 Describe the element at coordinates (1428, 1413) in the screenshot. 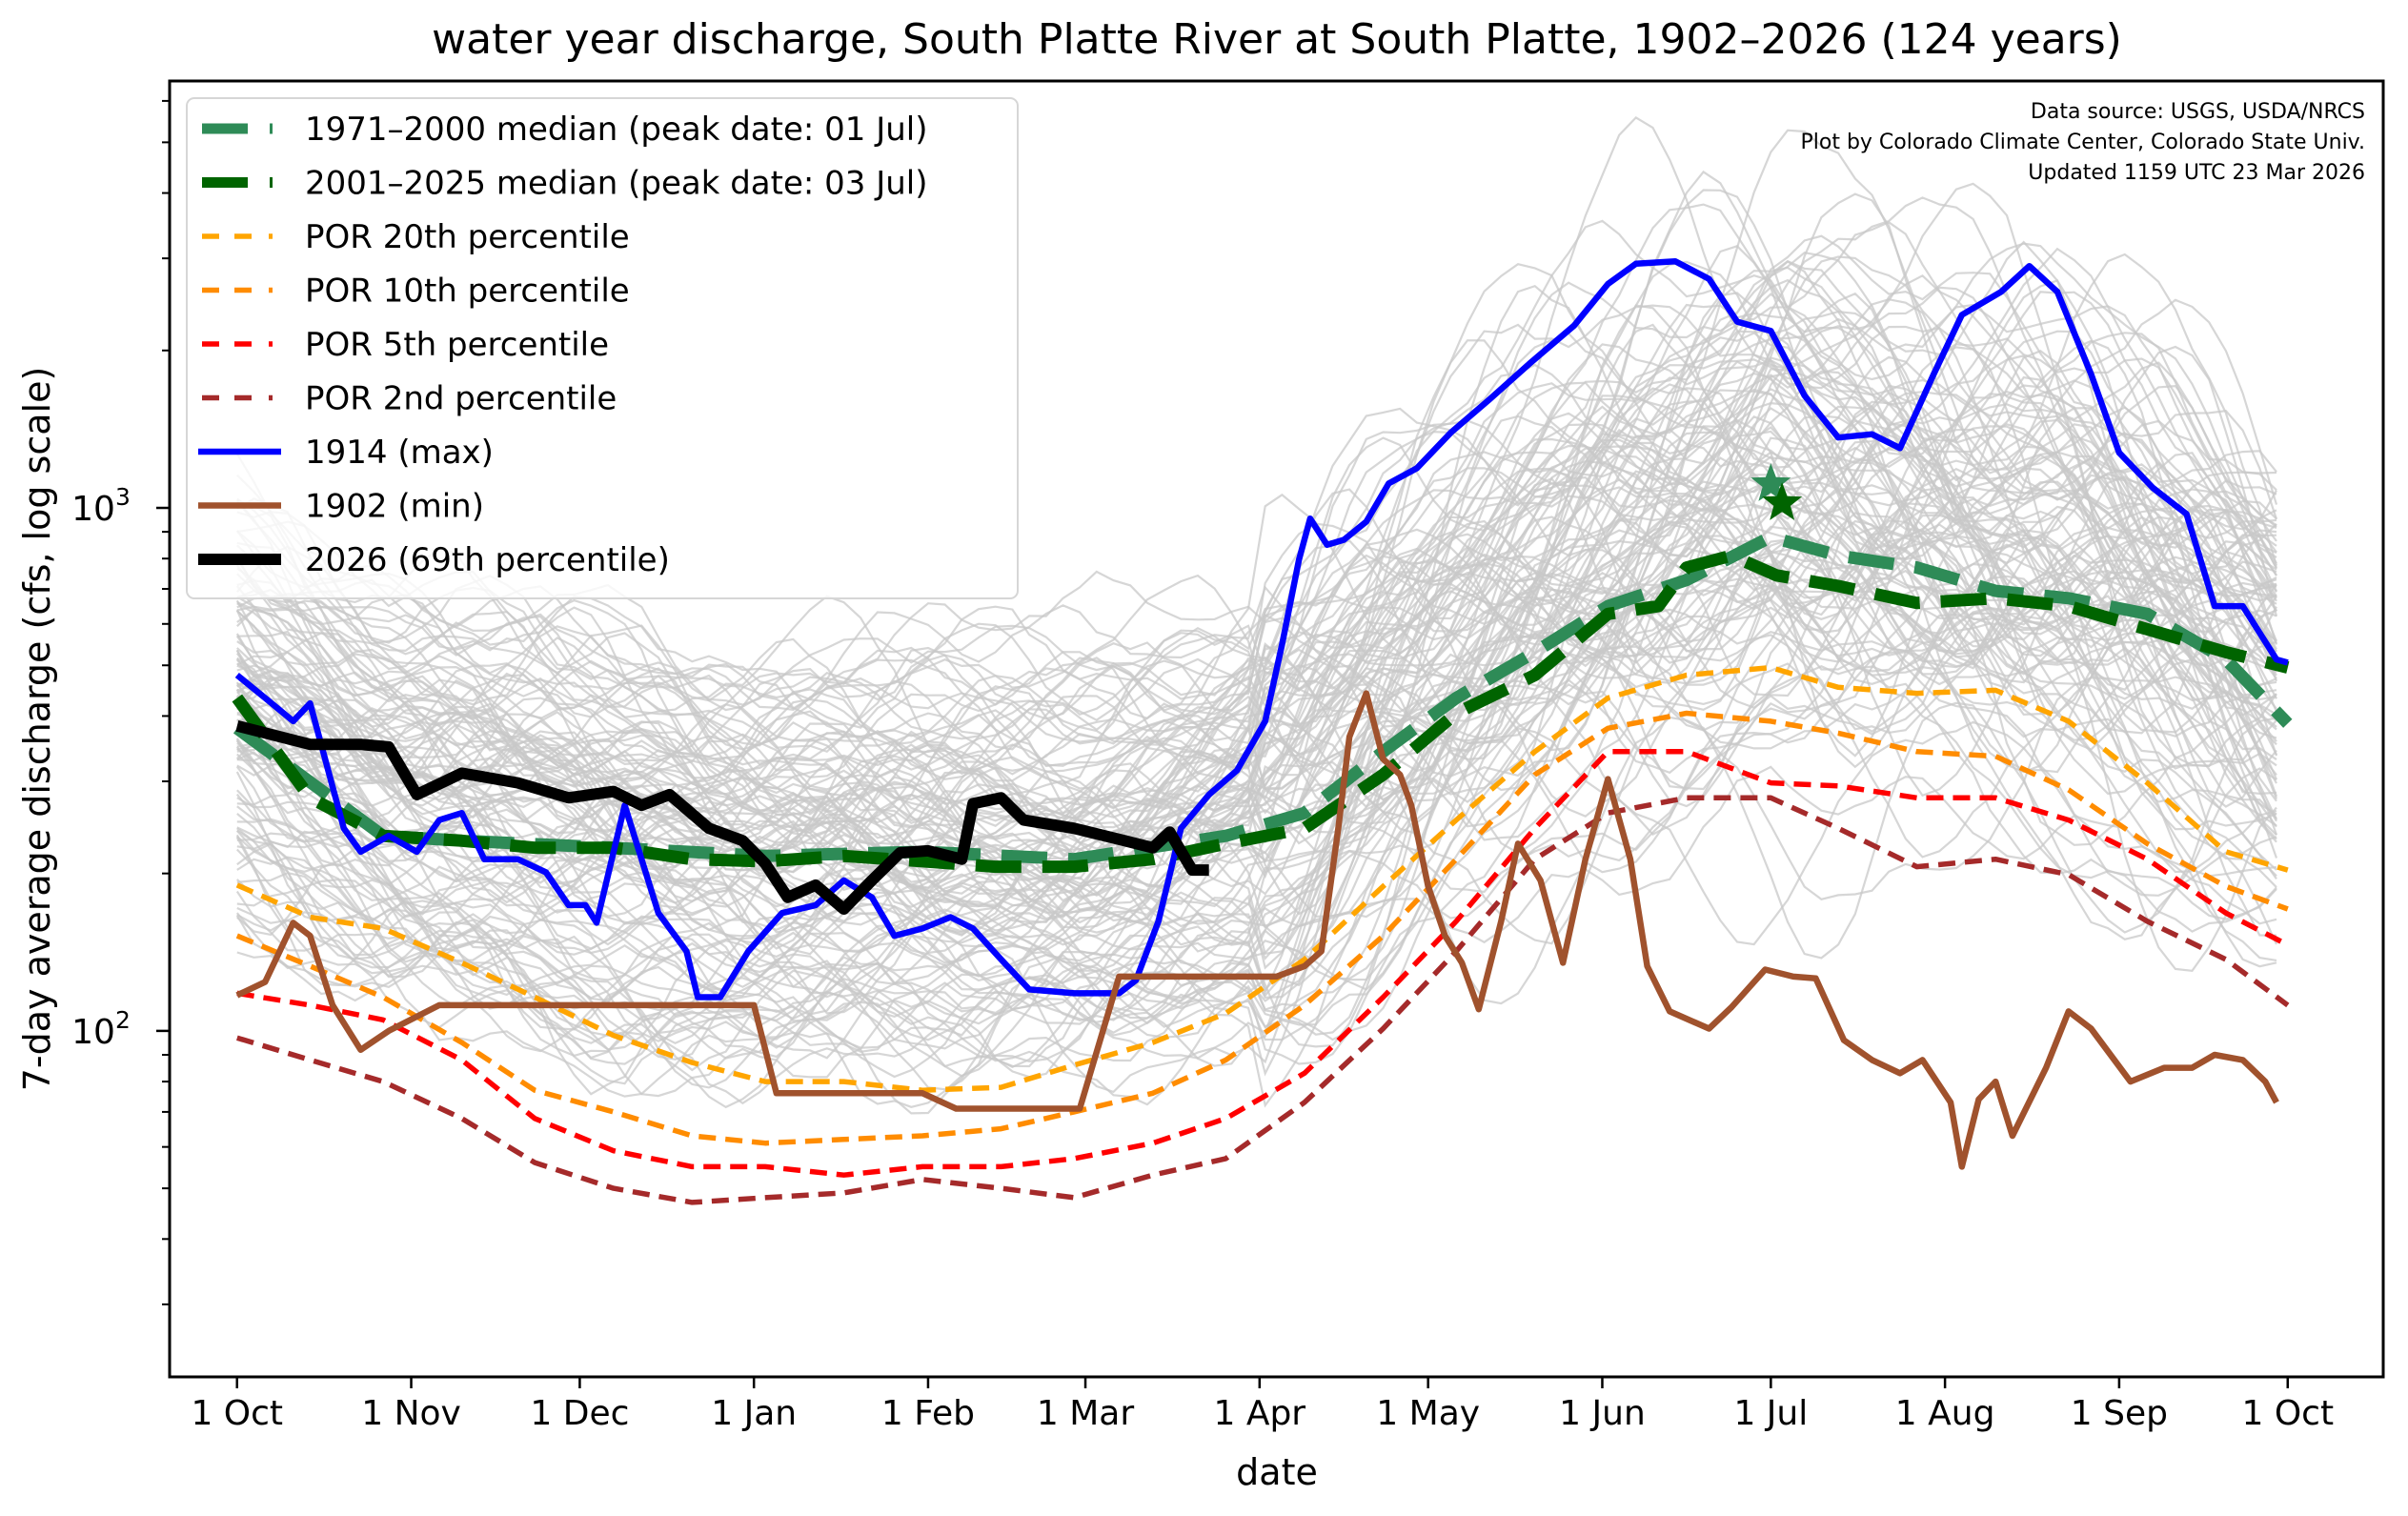

I see `x-tick-label: 1 May` at that location.